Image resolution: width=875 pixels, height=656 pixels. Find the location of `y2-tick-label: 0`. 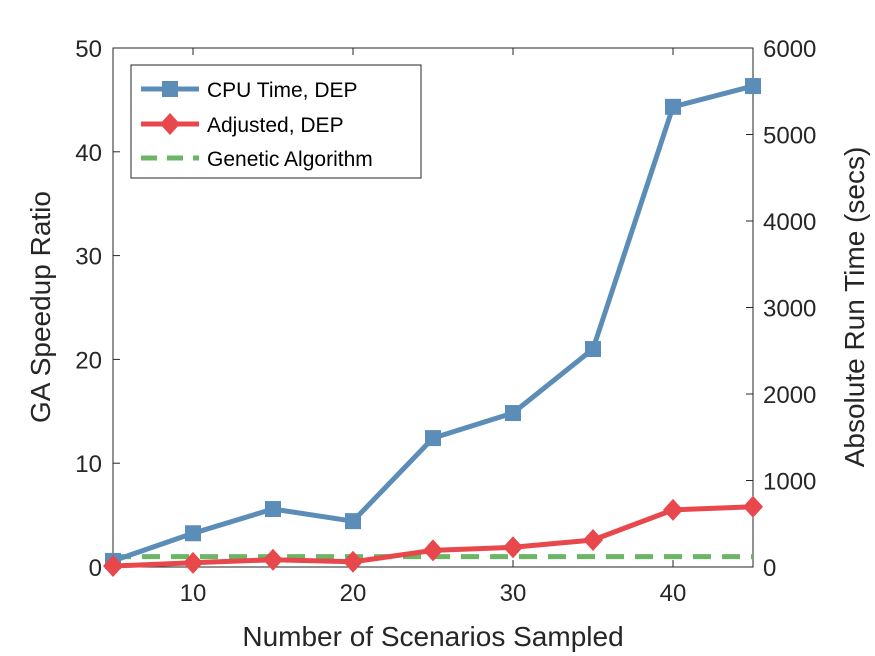

y2-tick-label: 0 is located at coordinates (769, 568).